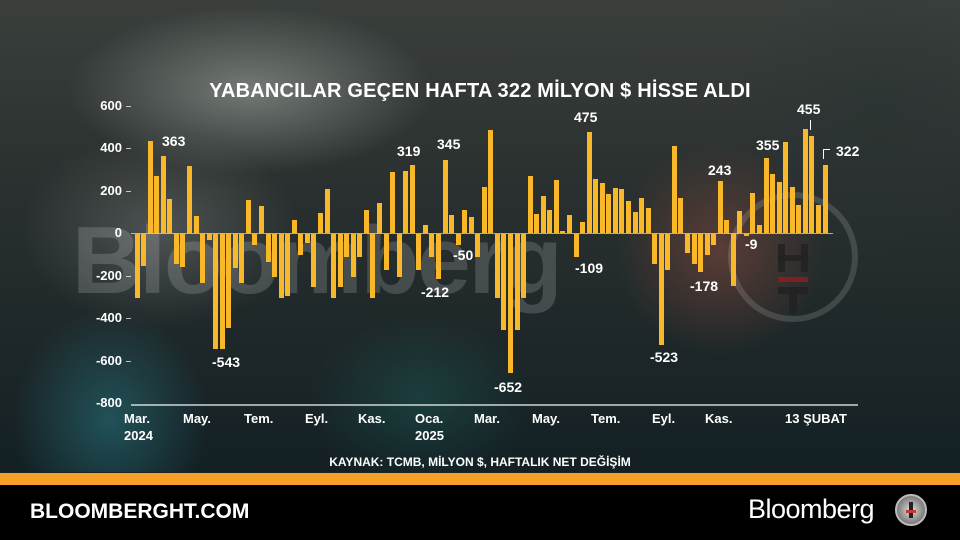  Describe the element at coordinates (108, 360) in the screenshot. I see `y-tick-label: -600` at that location.